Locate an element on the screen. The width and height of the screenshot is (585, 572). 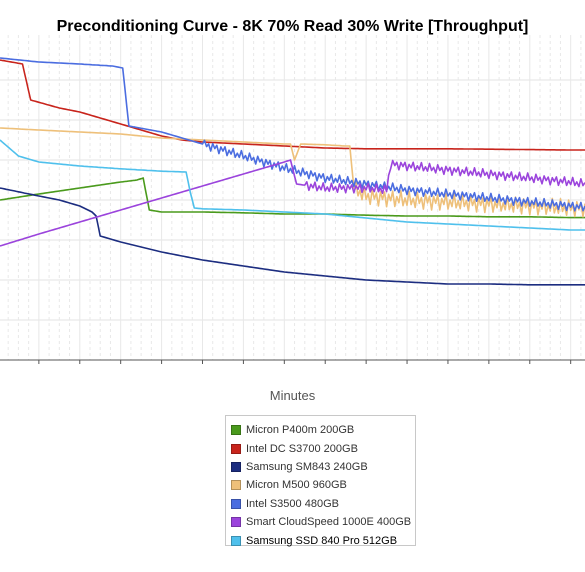
legend-item-1: Intel DC S3700 200GB is located at coordinates (323, 448).